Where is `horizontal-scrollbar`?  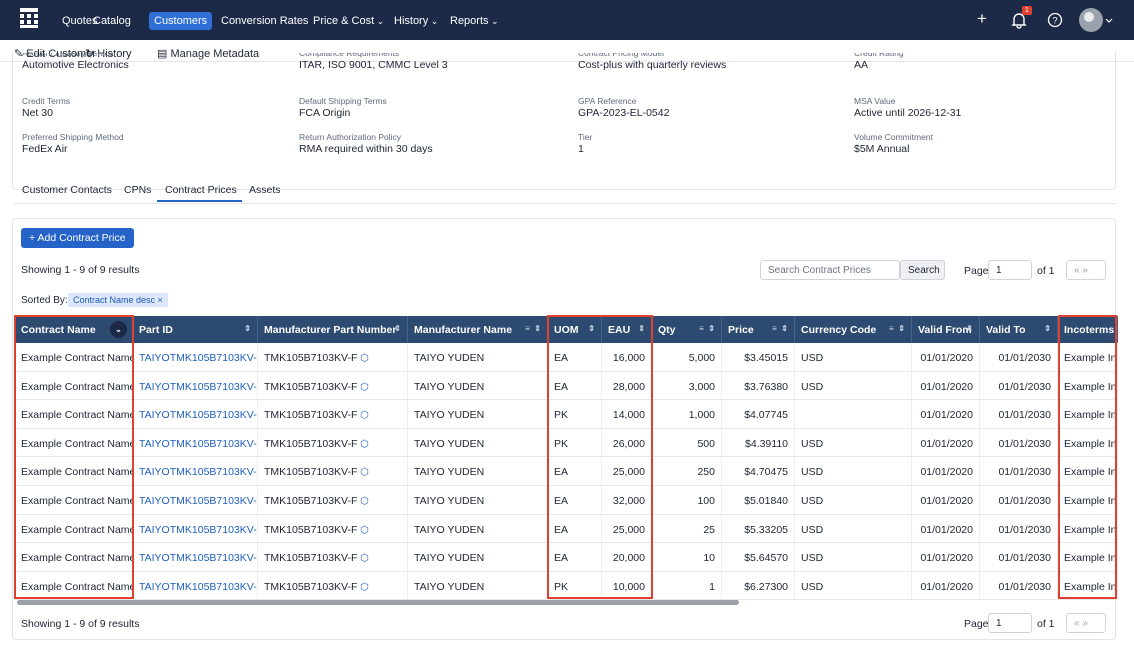 horizontal-scrollbar is located at coordinates (378, 602).